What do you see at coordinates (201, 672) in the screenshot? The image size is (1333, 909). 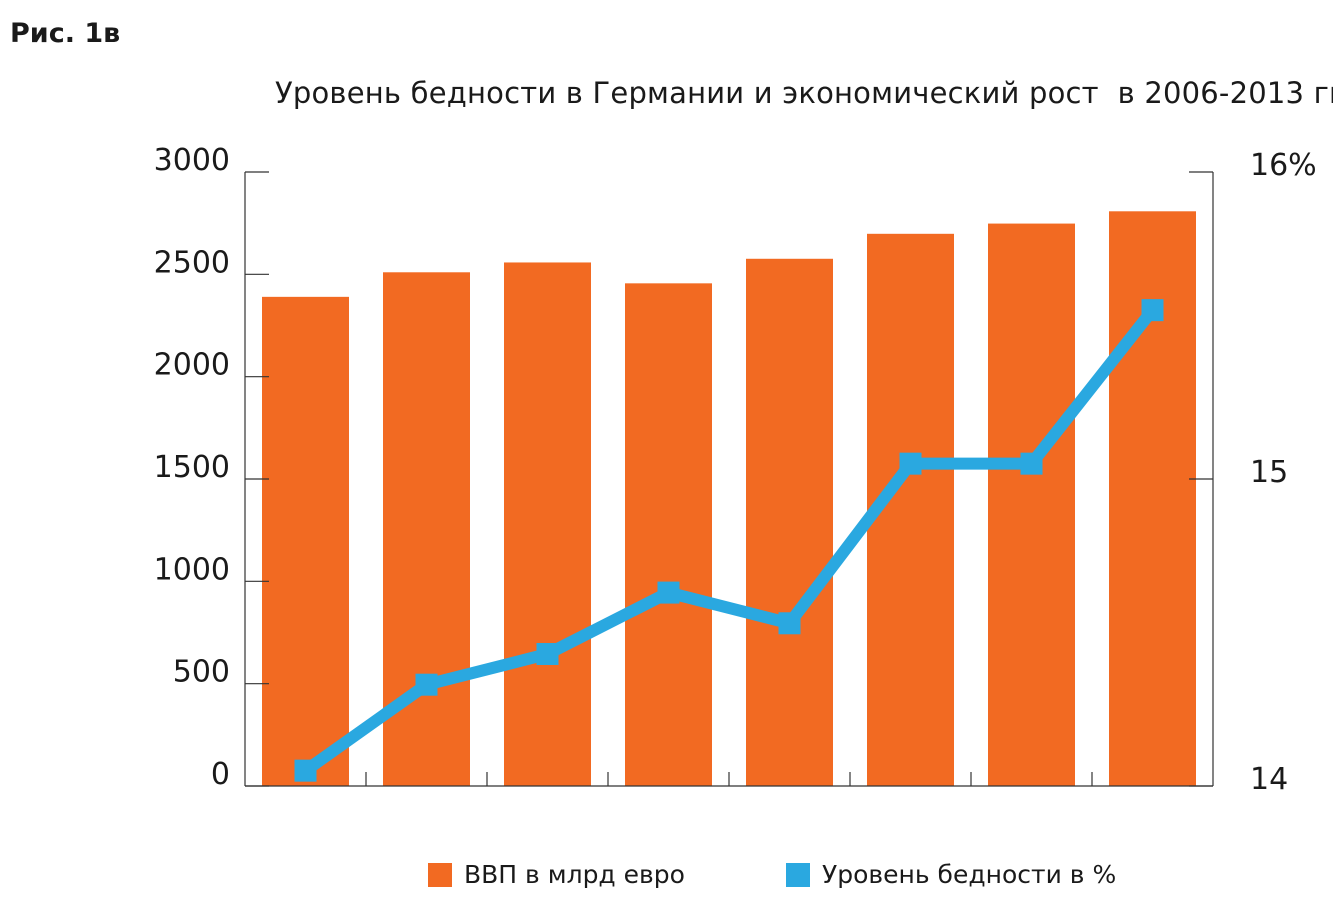 I see `left-tick-label-1: 500` at bounding box center [201, 672].